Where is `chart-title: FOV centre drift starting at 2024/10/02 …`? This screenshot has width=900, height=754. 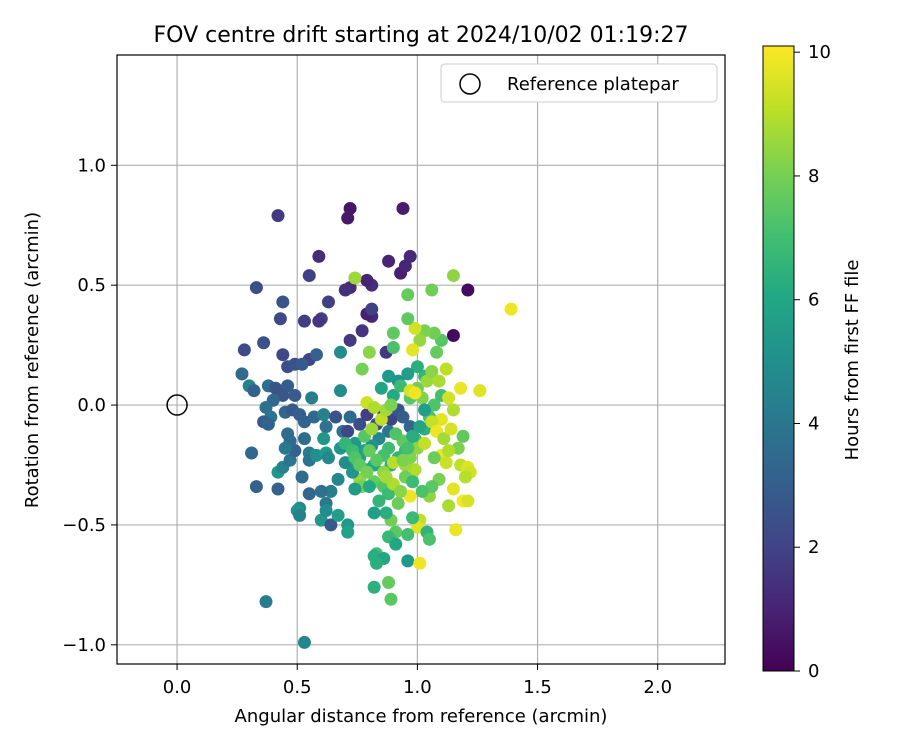
chart-title: FOV centre drift starting at 2024/10/02 … is located at coordinates (421, 35).